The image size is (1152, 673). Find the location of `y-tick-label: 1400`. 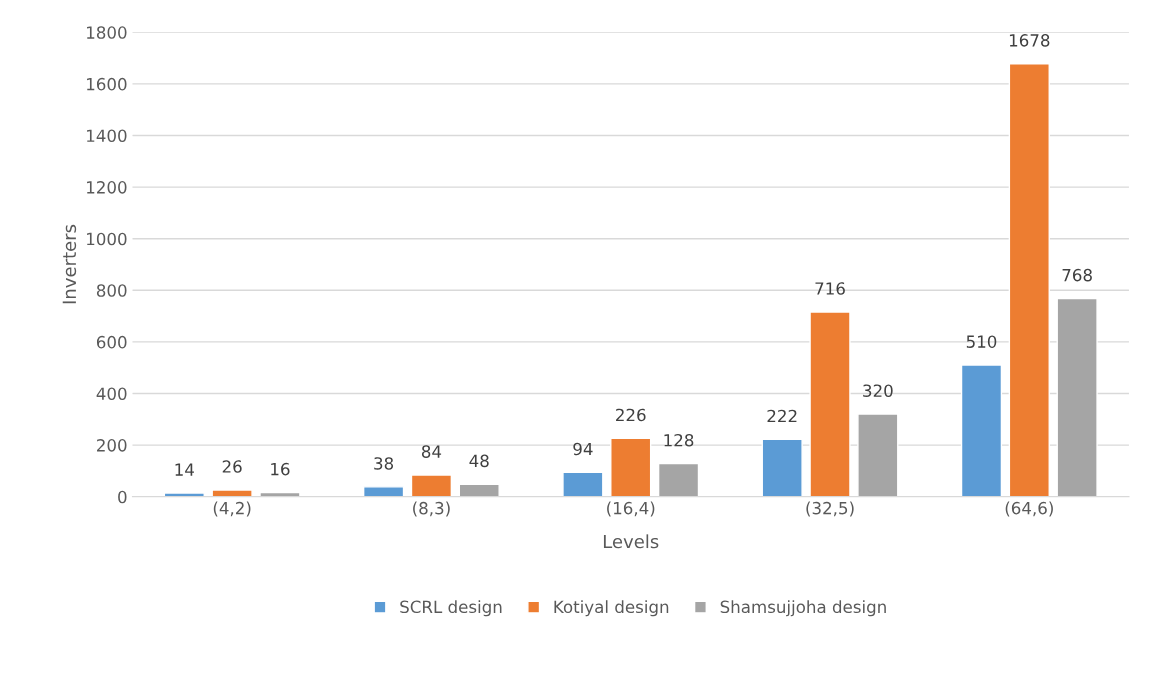

y-tick-label: 1400 is located at coordinates (107, 136).